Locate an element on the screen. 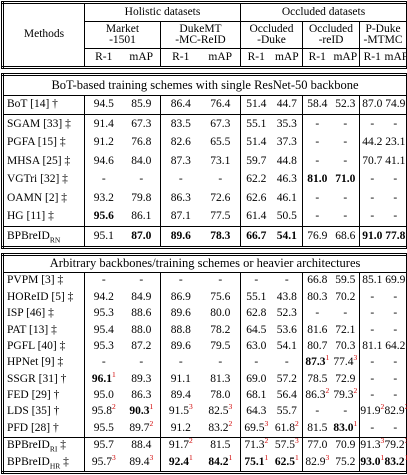  method-cell: MHSA [25] ‡ is located at coordinates (44, 161).